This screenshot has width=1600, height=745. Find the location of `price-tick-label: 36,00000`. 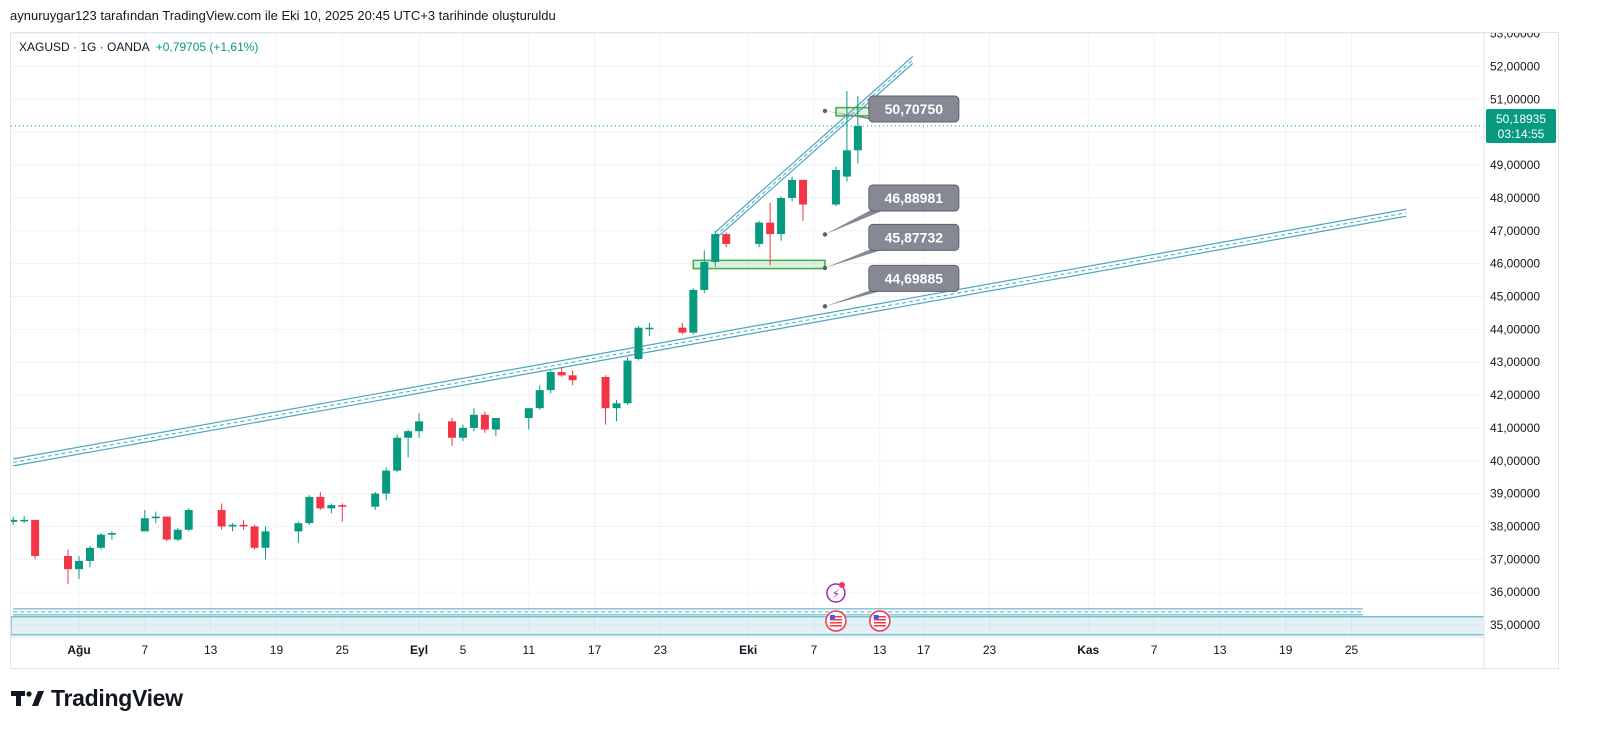

price-tick-label: 36,00000 is located at coordinates (1515, 592).